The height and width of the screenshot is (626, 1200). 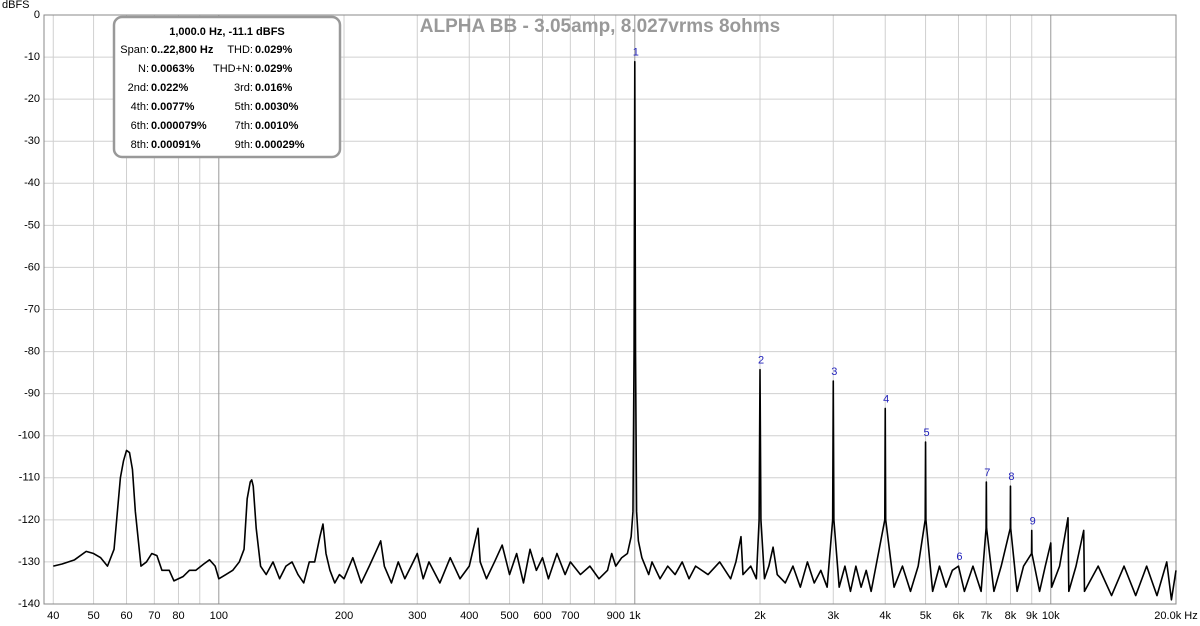 What do you see at coordinates (178, 616) in the screenshot?
I see `x-tick-label: 80` at bounding box center [178, 616].